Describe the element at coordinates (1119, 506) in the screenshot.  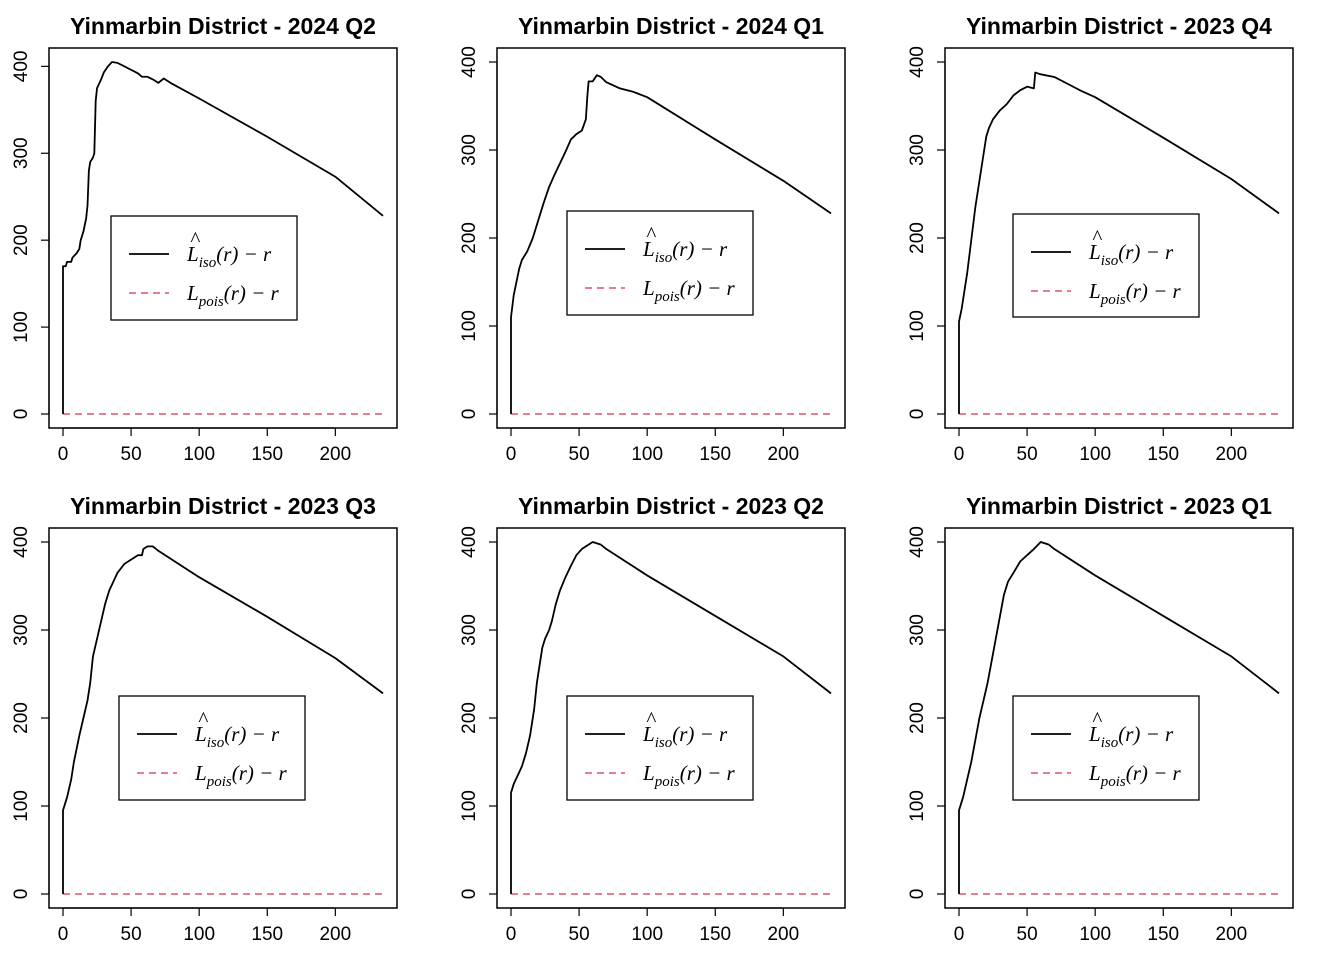
I see `panel-title: Yinmarbin District - 2023 Q1` at that location.